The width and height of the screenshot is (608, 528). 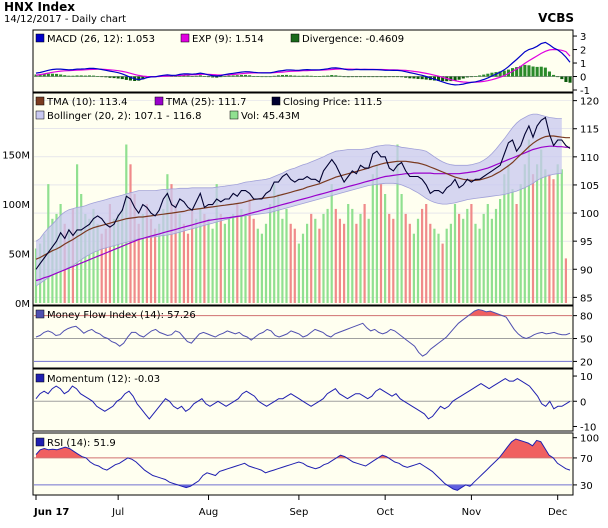 What do you see at coordinates (40, 101) in the screenshot?
I see `tma10-legend-swatch` at bounding box center [40, 101].